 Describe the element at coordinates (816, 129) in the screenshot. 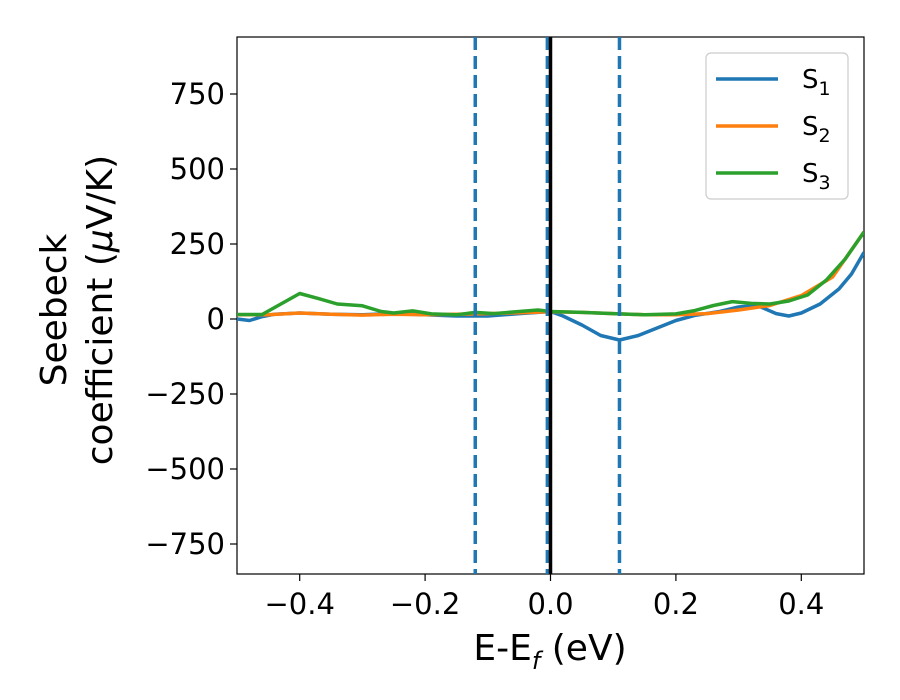

I see `legend-label-S2: S2` at that location.